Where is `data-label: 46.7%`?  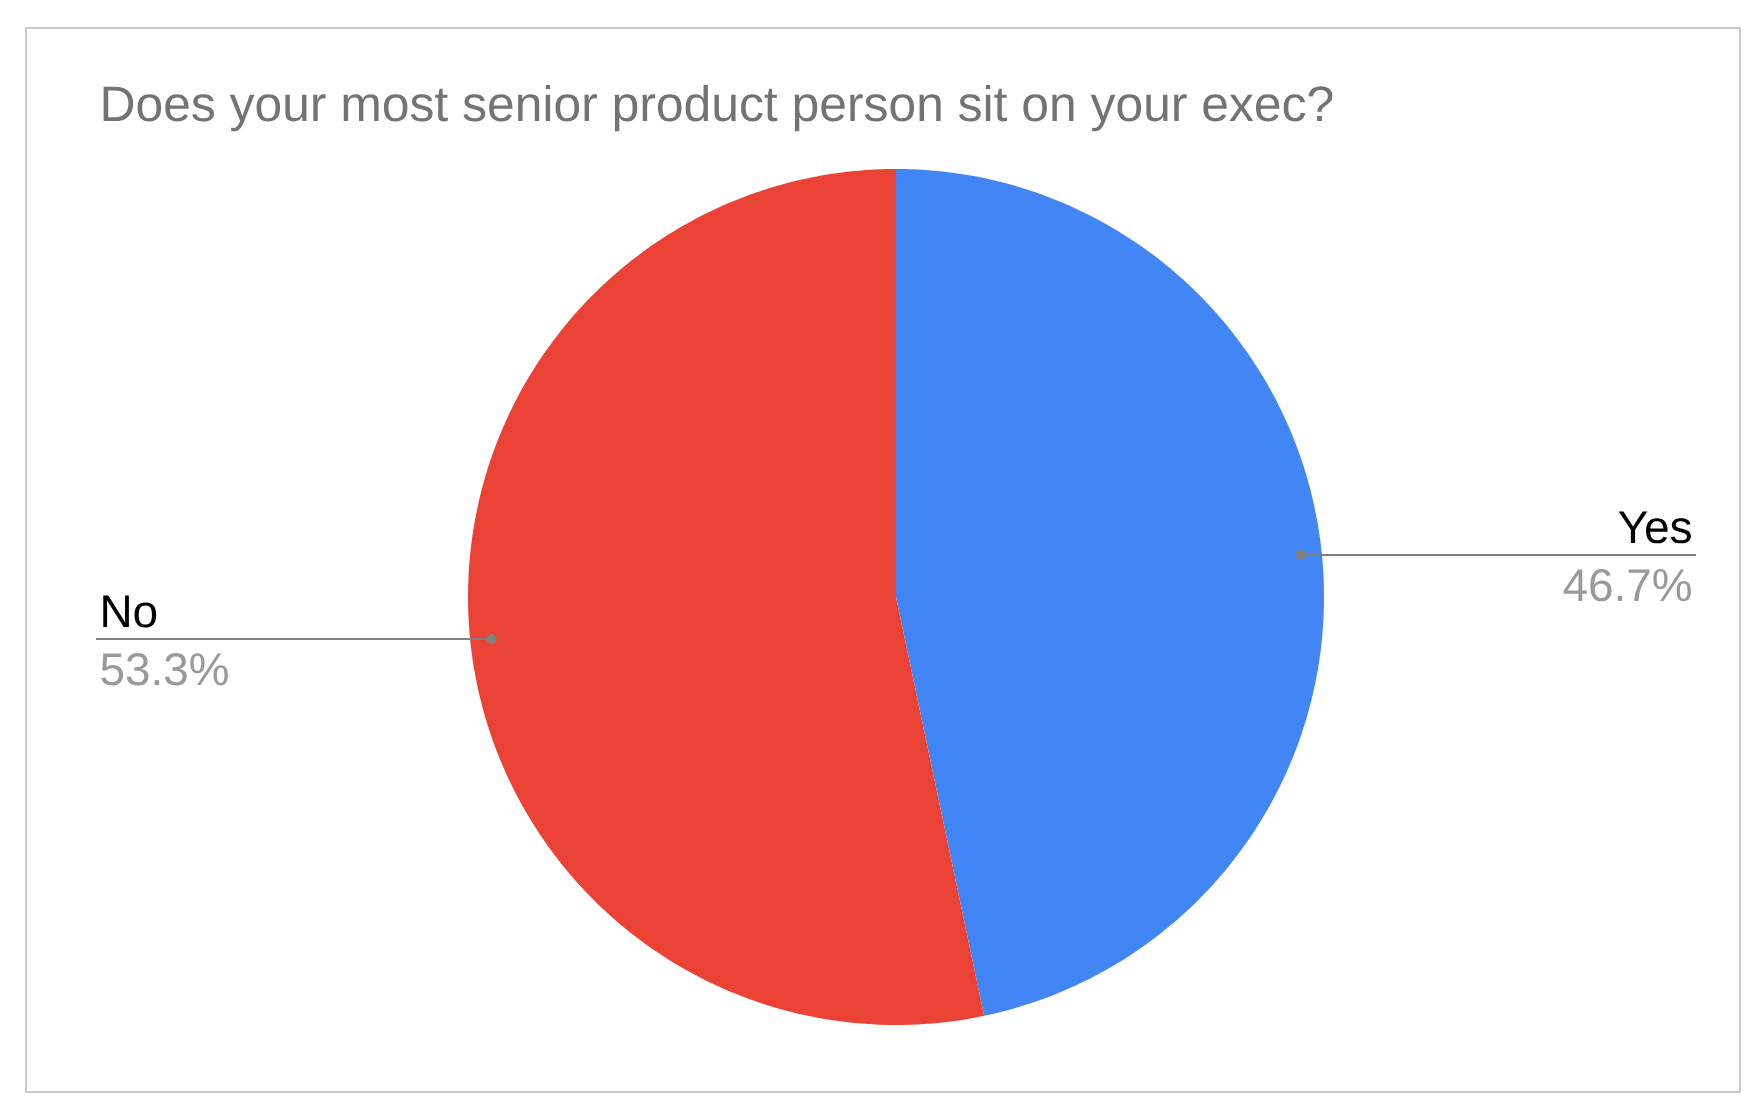 data-label: 46.7% is located at coordinates (1627, 585).